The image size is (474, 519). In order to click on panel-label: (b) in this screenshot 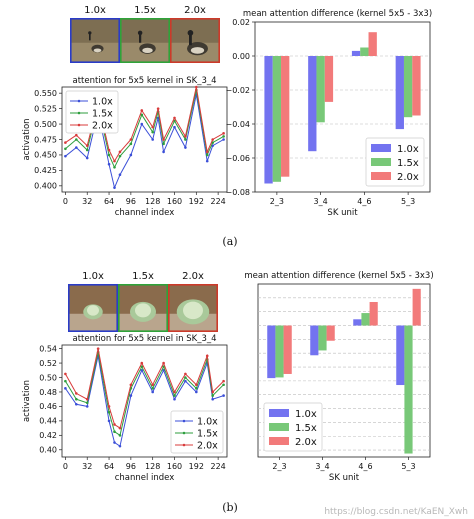, I will do `click(230, 507)`.